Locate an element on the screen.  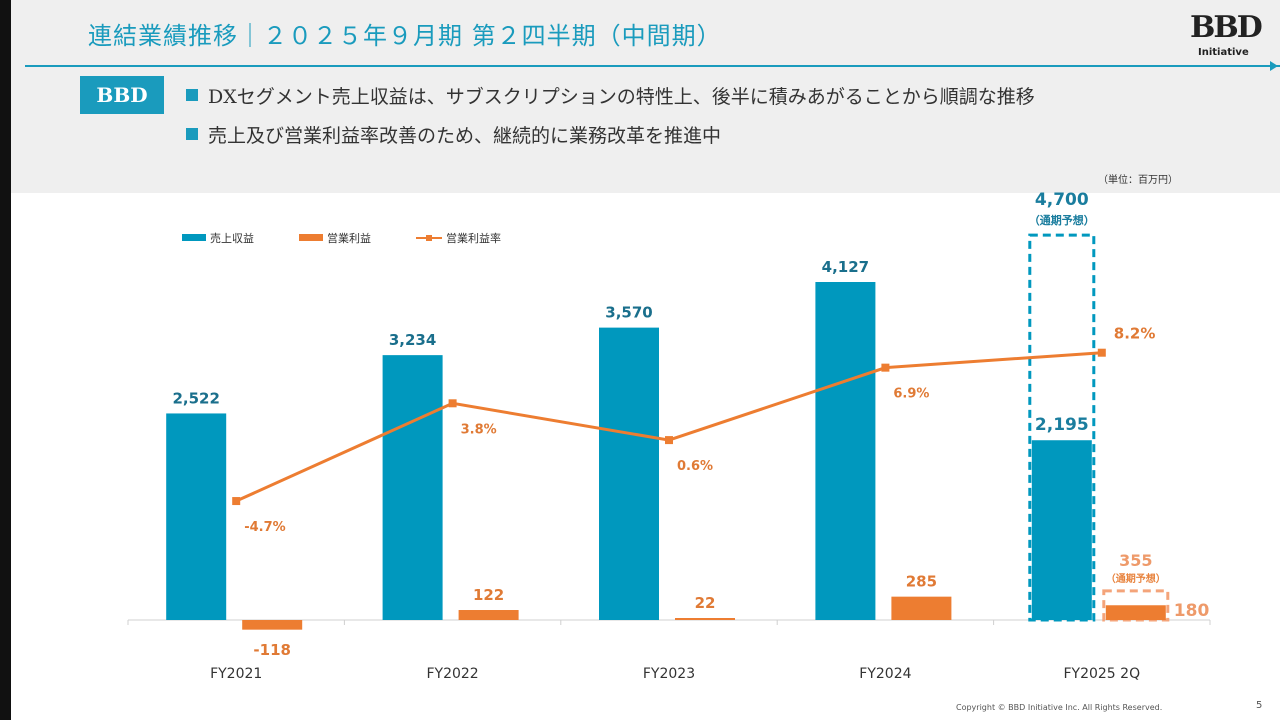
bullet-point-2: 売上及び営業利益率改善のため、継続的に業務改革を推進中 is located at coordinates (453, 134).